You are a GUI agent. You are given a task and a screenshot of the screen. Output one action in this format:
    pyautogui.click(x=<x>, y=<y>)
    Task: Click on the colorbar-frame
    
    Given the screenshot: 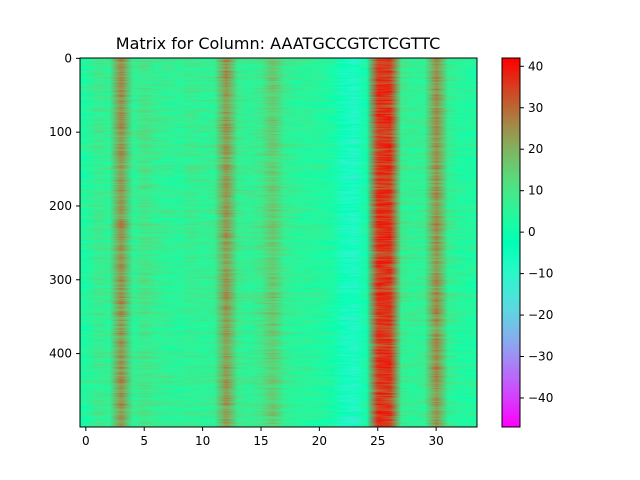 What is the action you would take?
    pyautogui.click(x=511, y=242)
    